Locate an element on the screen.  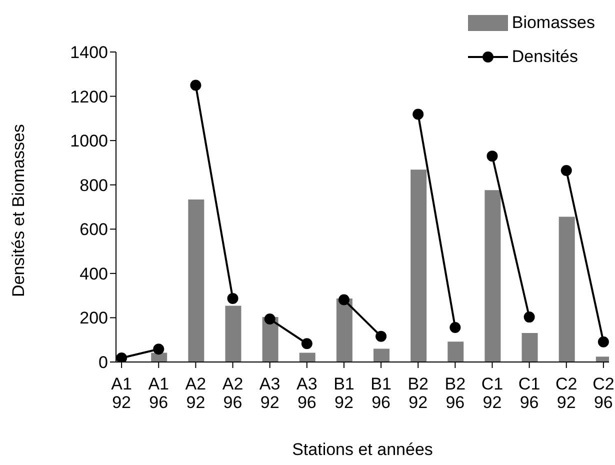
x-tick-label: A3 92 is located at coordinates (269, 393).